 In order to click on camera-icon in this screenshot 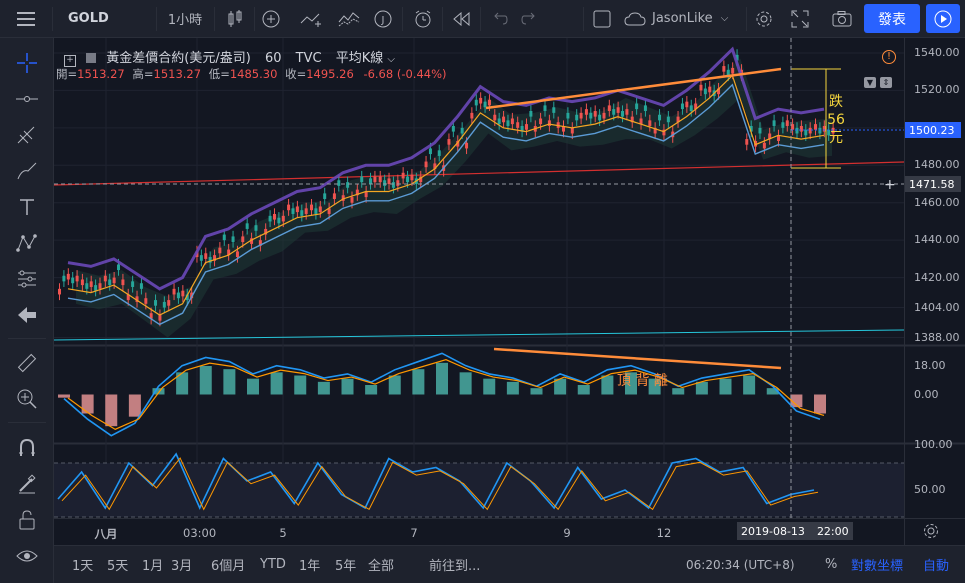, I will do `click(842, 18)`.